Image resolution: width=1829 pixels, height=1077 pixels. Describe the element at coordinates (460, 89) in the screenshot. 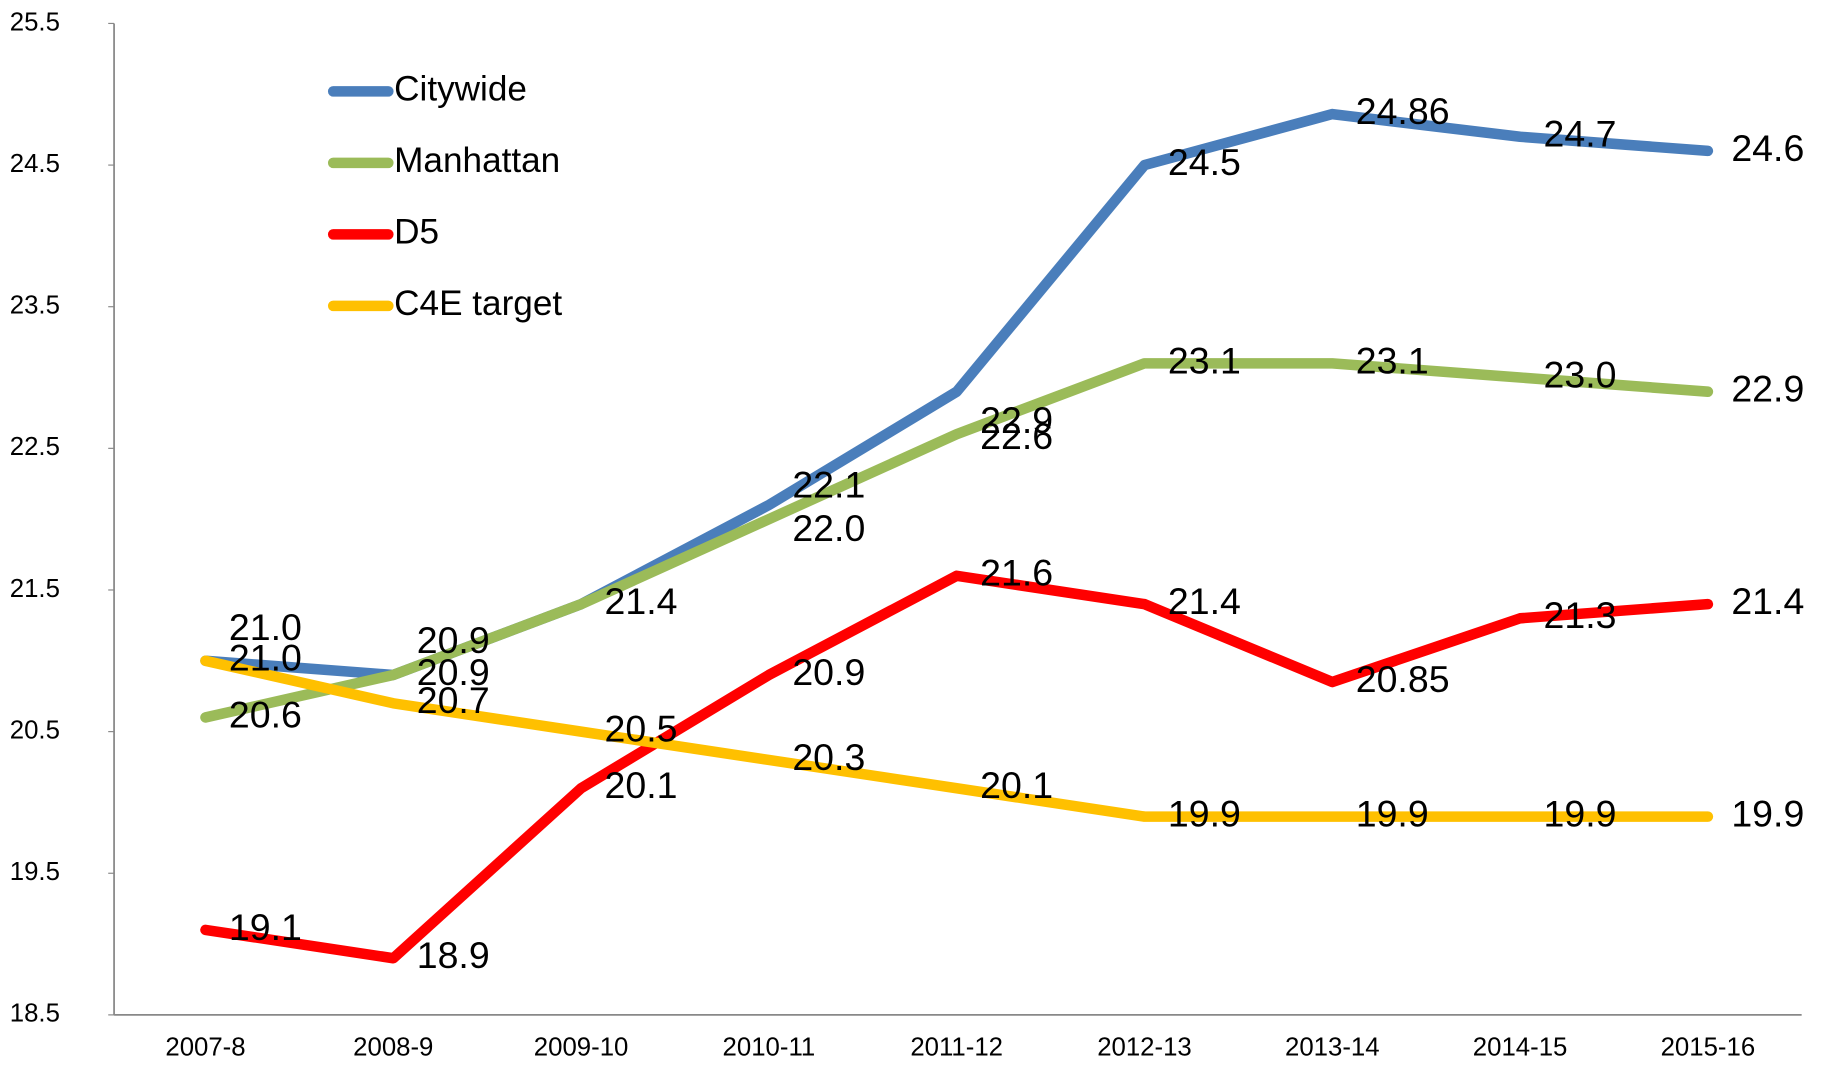

I see `legend-label: Citywide` at that location.